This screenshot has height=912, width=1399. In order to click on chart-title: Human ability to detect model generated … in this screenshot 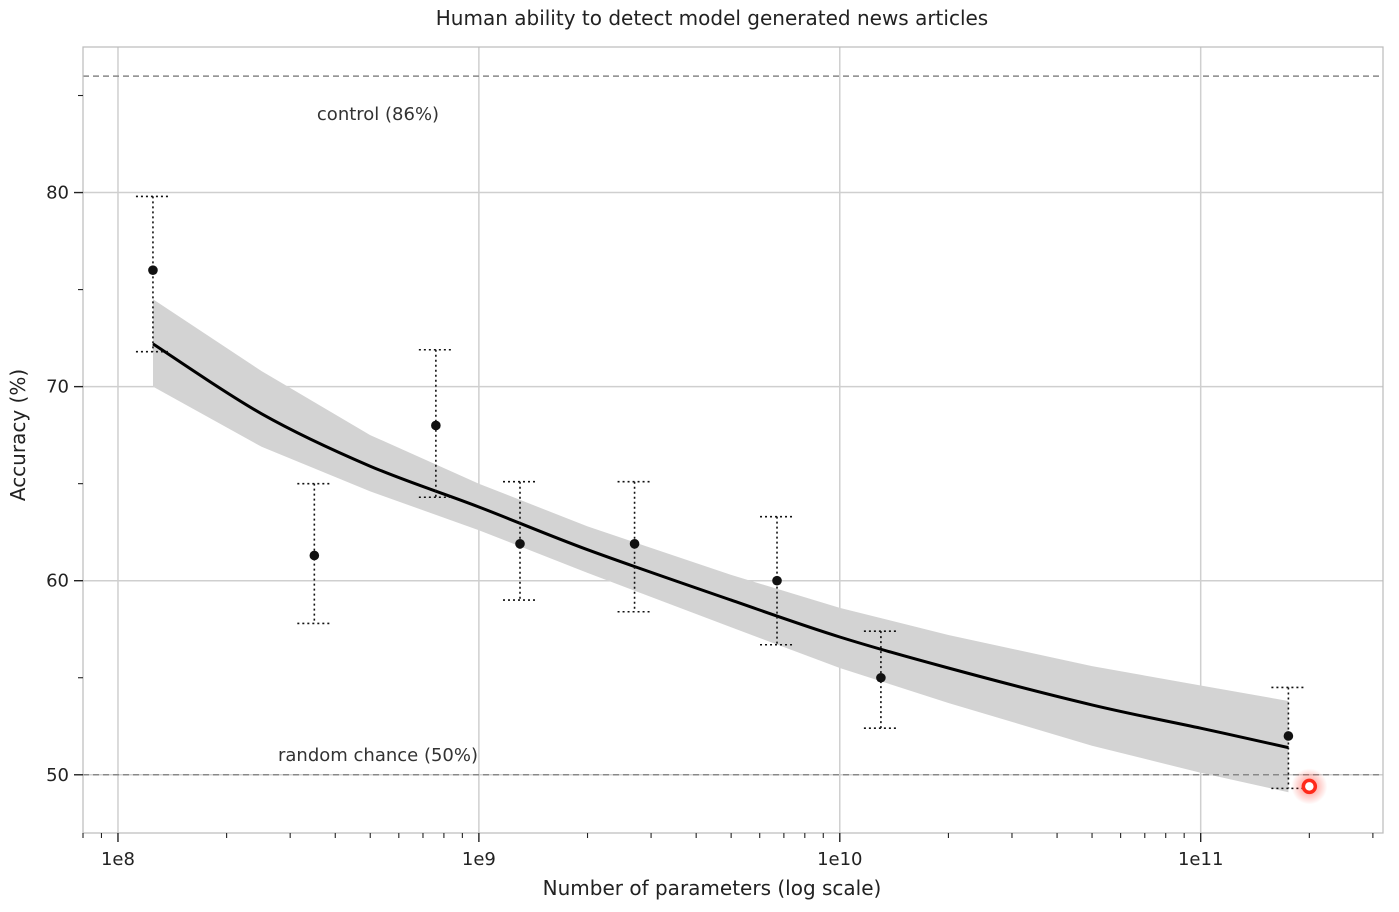, I will do `click(712, 18)`.